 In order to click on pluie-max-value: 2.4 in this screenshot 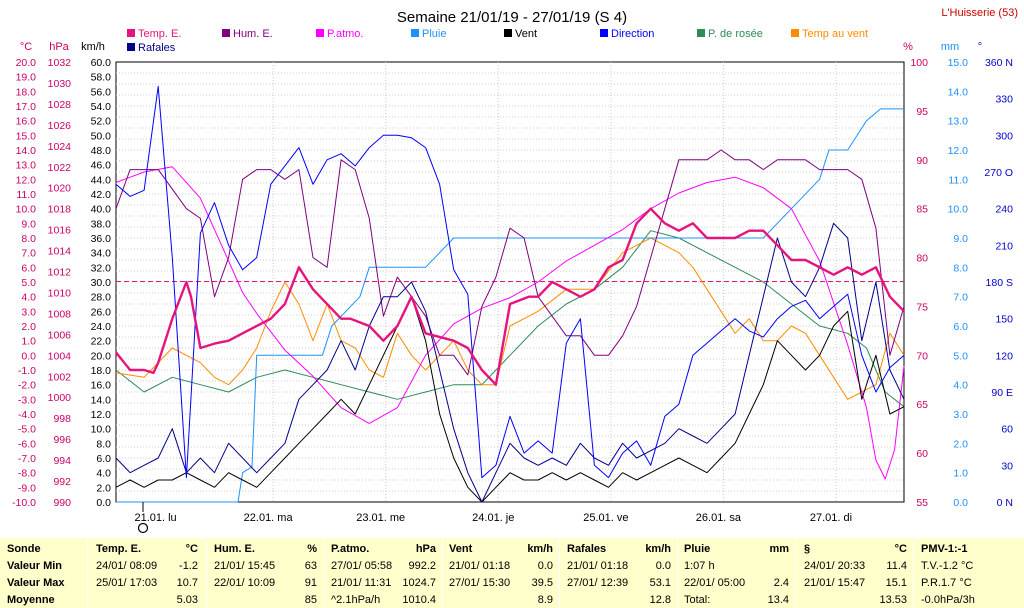, I will do `click(781, 583)`.